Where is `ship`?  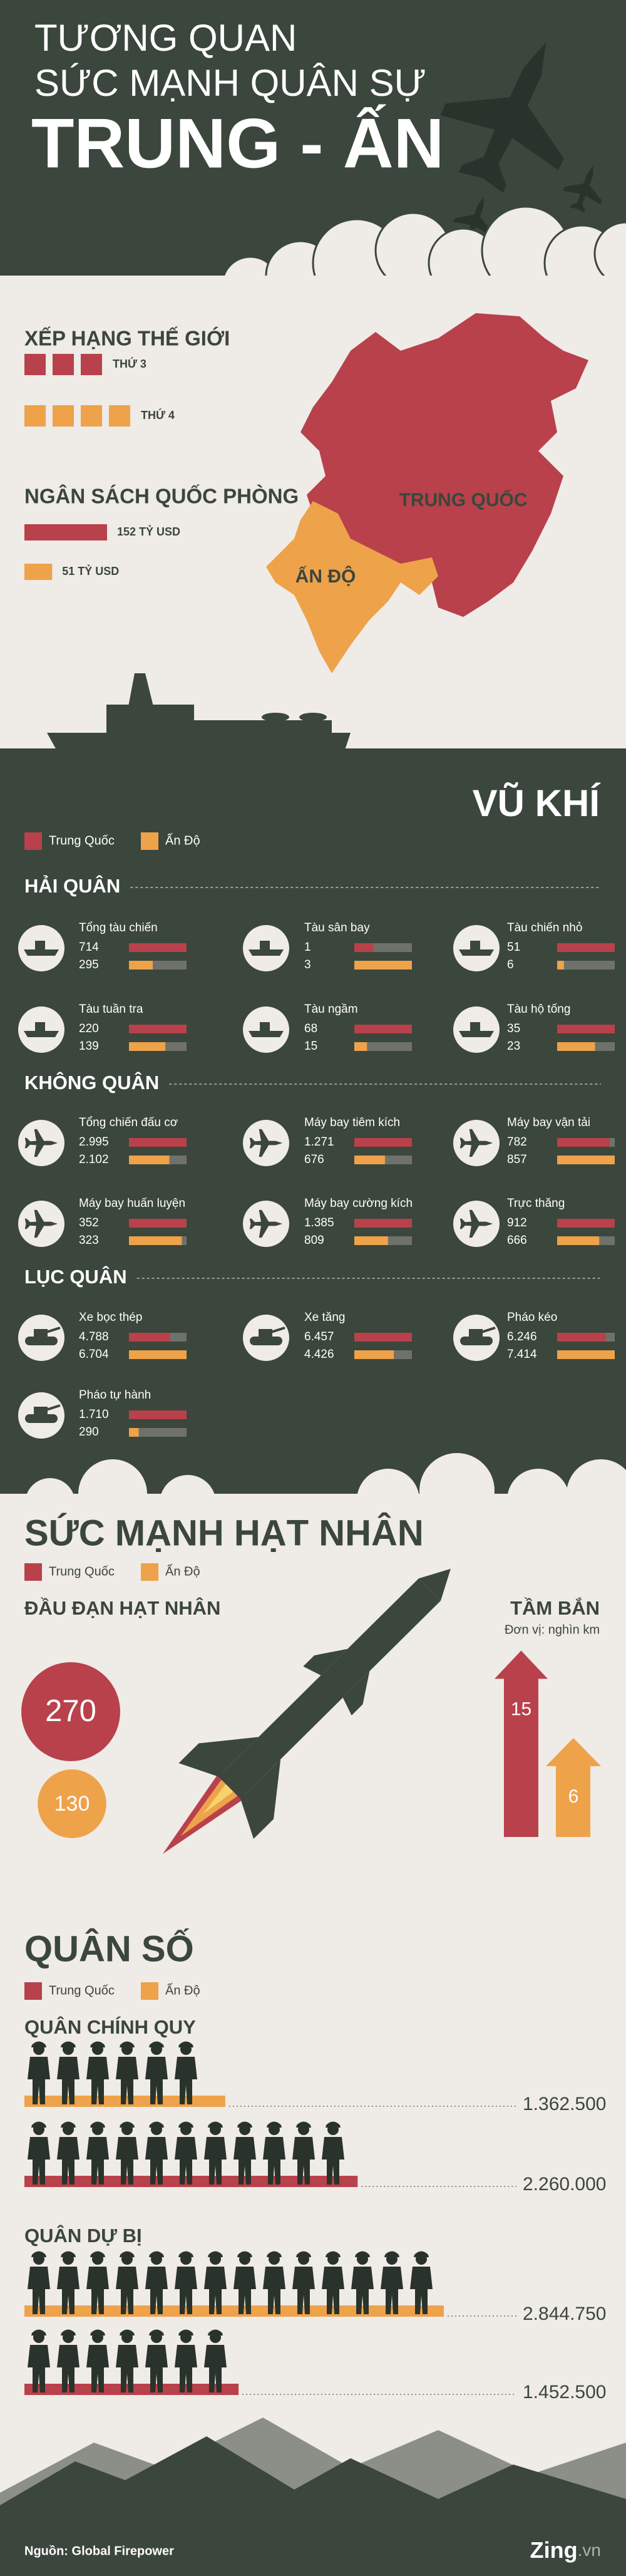 ship is located at coordinates (199, 717).